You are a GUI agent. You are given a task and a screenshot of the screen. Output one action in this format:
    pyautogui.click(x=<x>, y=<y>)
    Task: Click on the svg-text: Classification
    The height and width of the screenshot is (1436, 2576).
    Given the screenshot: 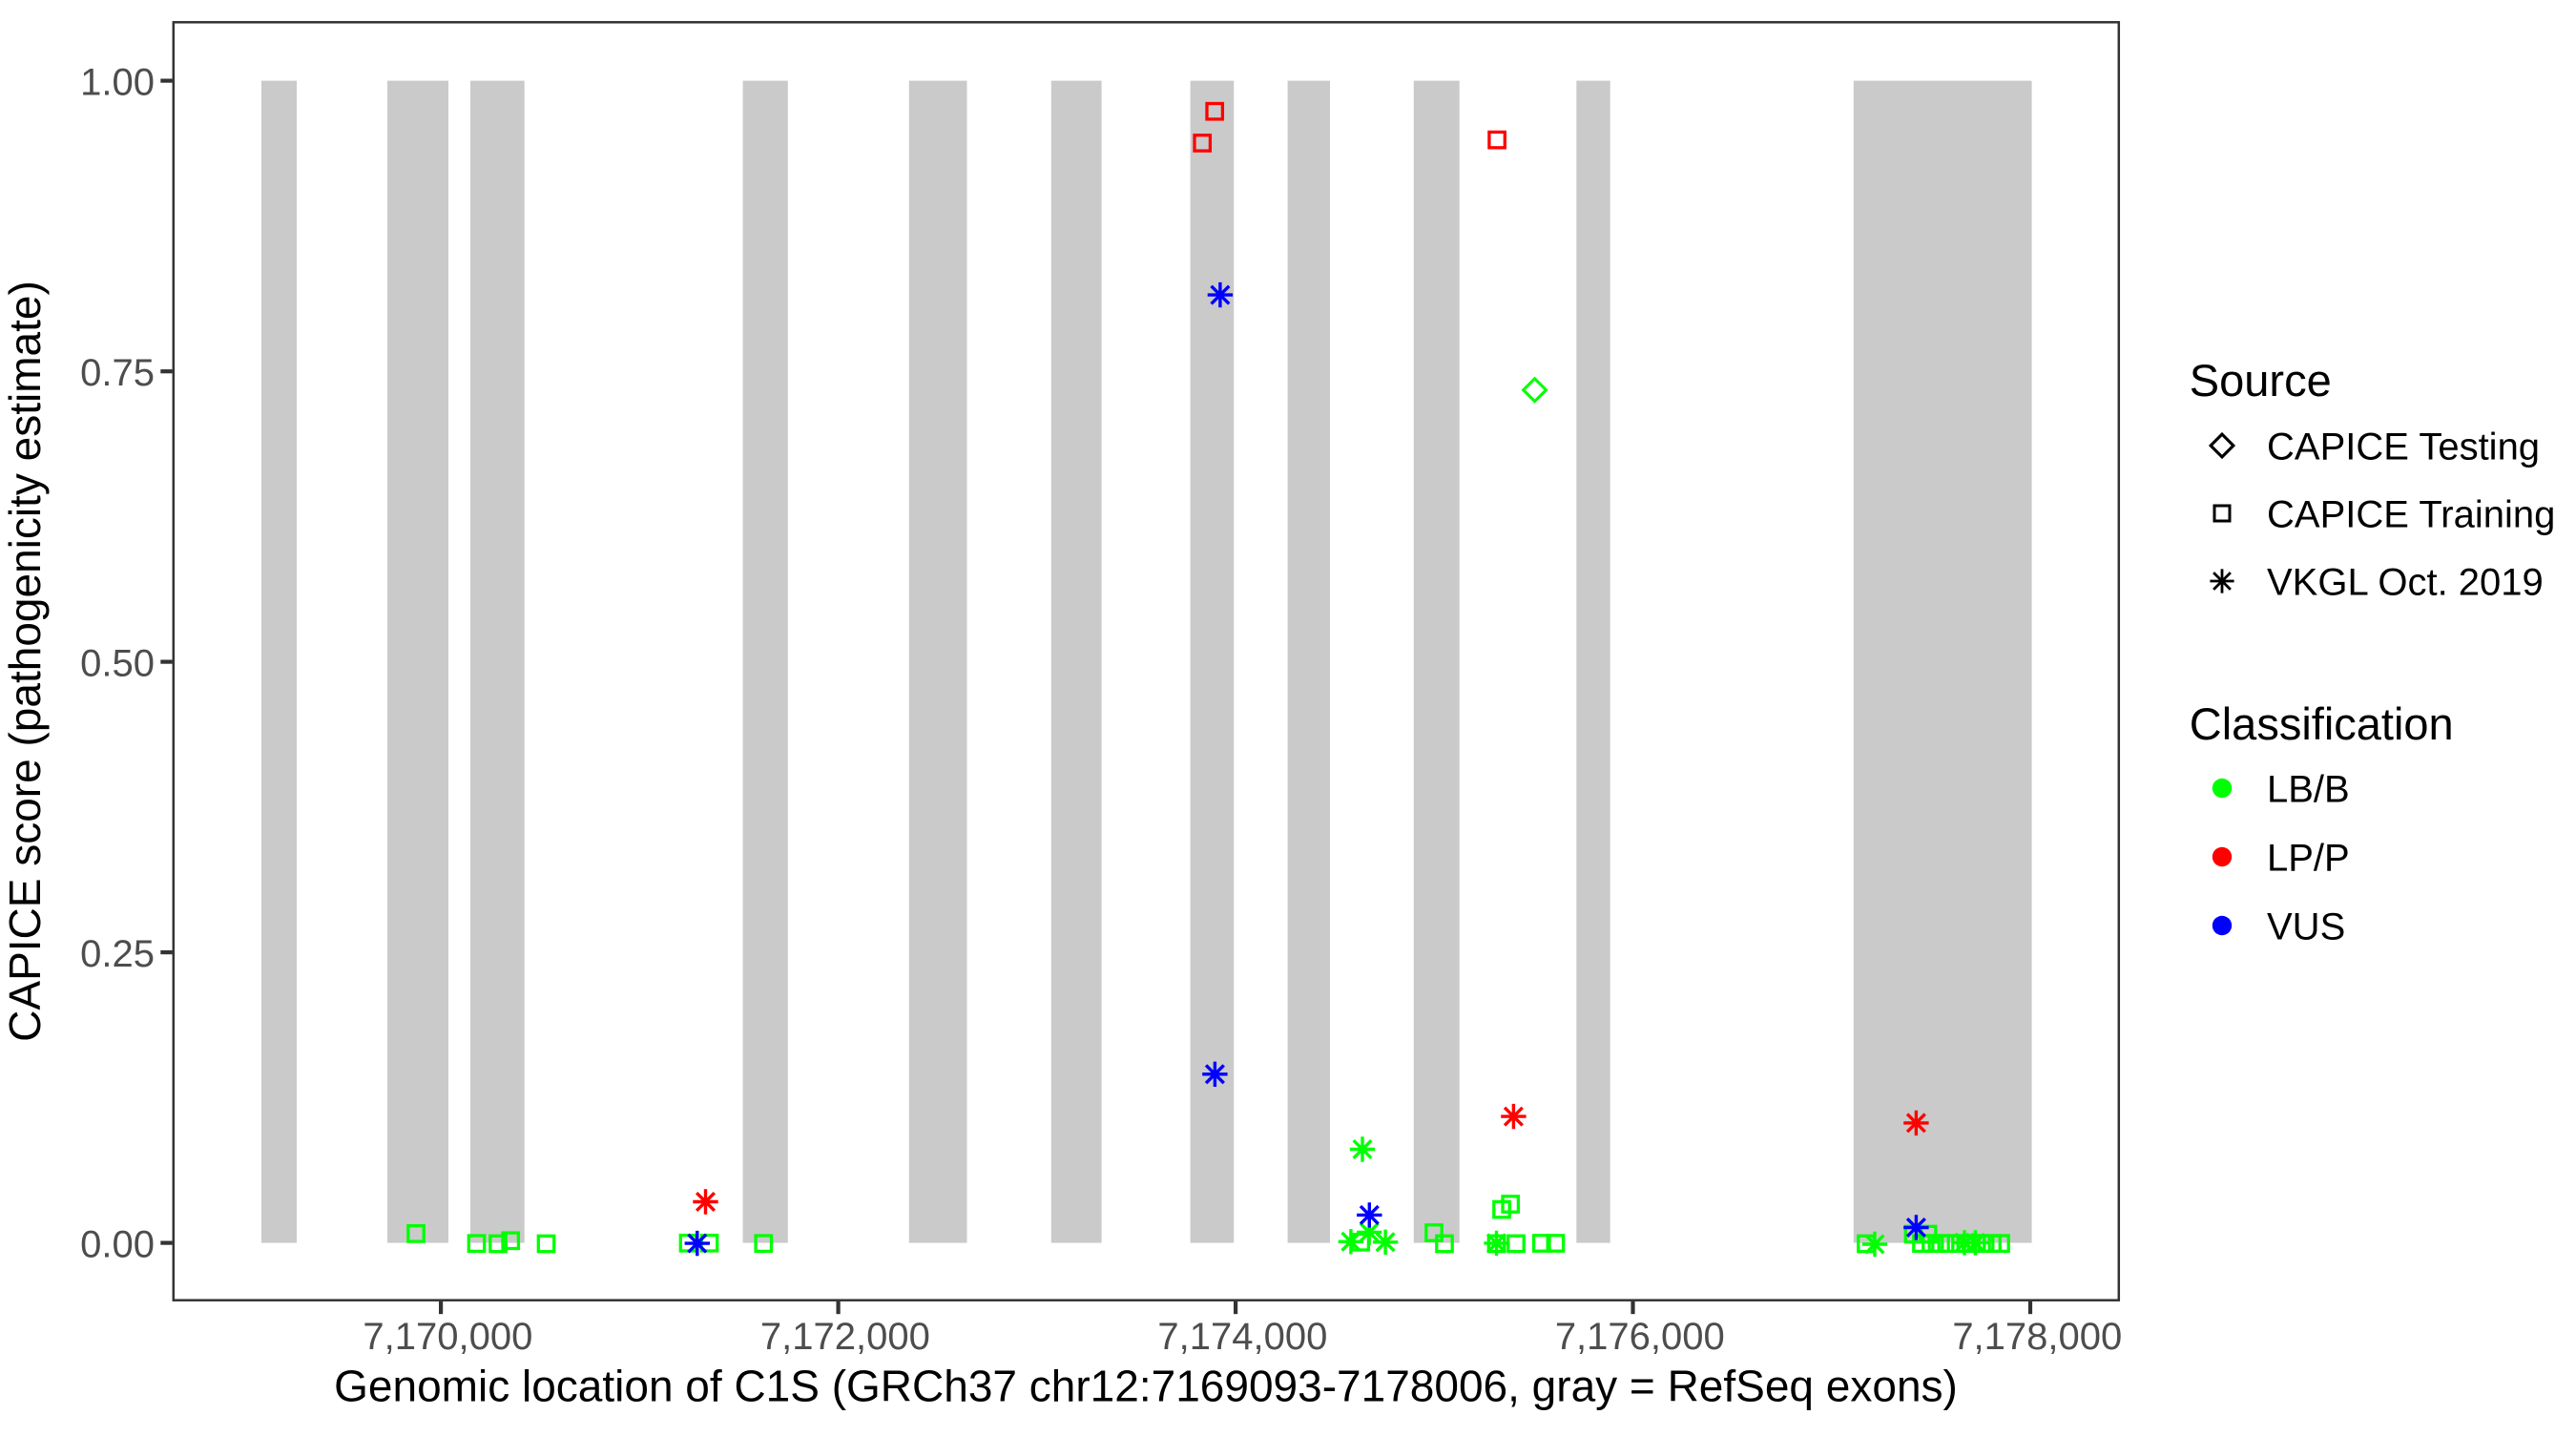 What is the action you would take?
    pyautogui.click(x=2322, y=723)
    